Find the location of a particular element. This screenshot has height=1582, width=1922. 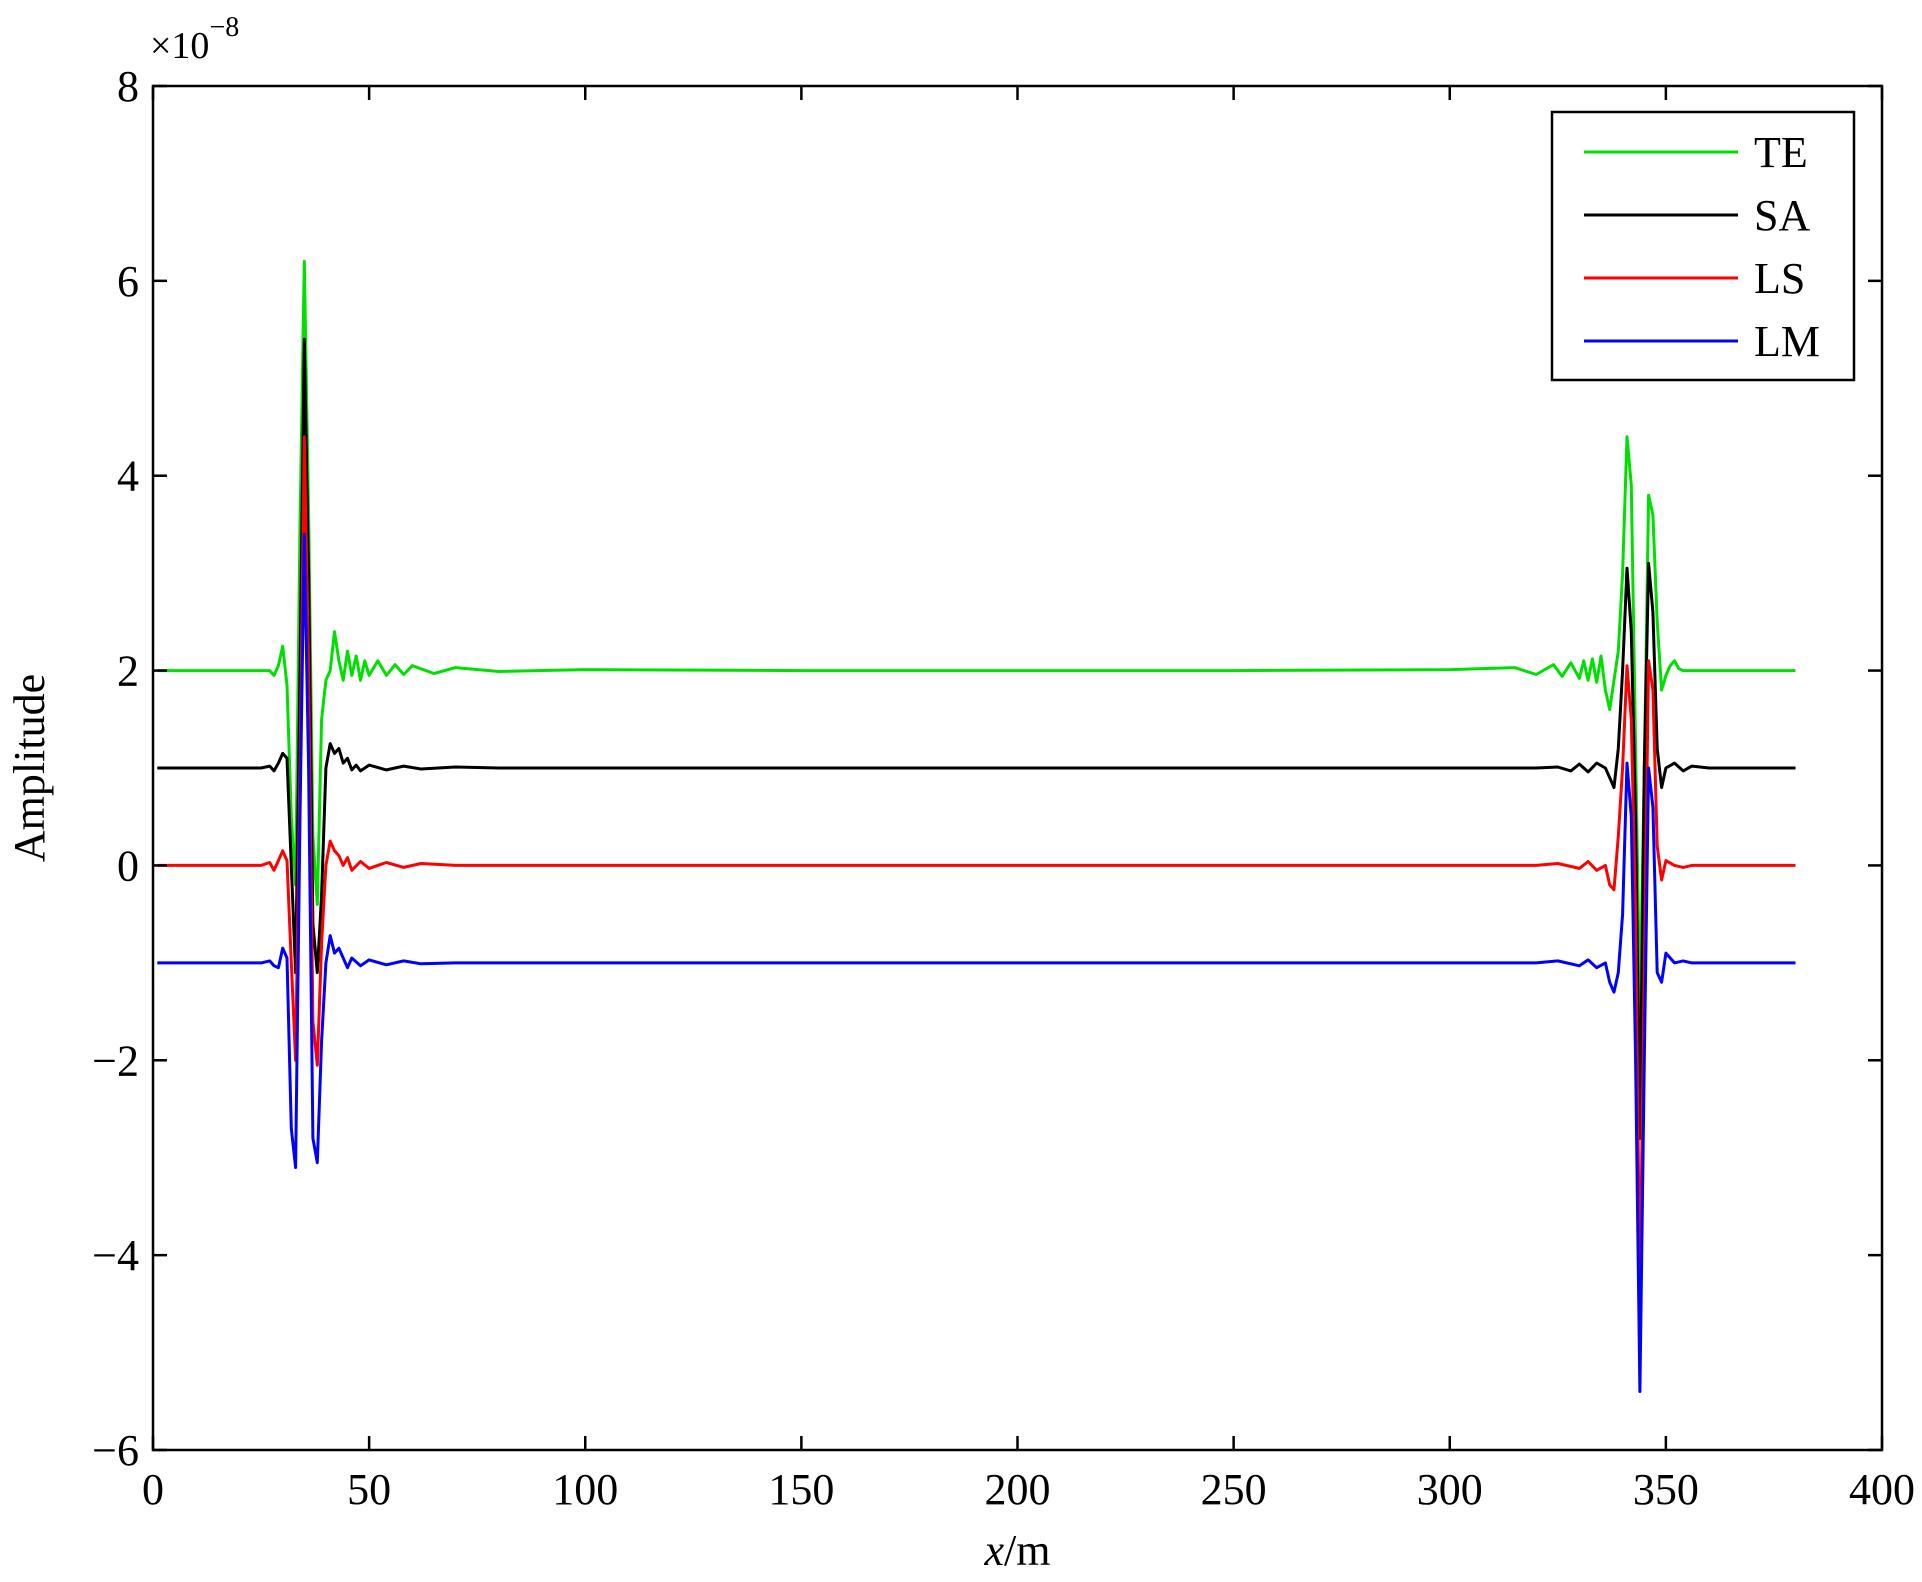

x-tick-label: 200 is located at coordinates (1018, 1489).